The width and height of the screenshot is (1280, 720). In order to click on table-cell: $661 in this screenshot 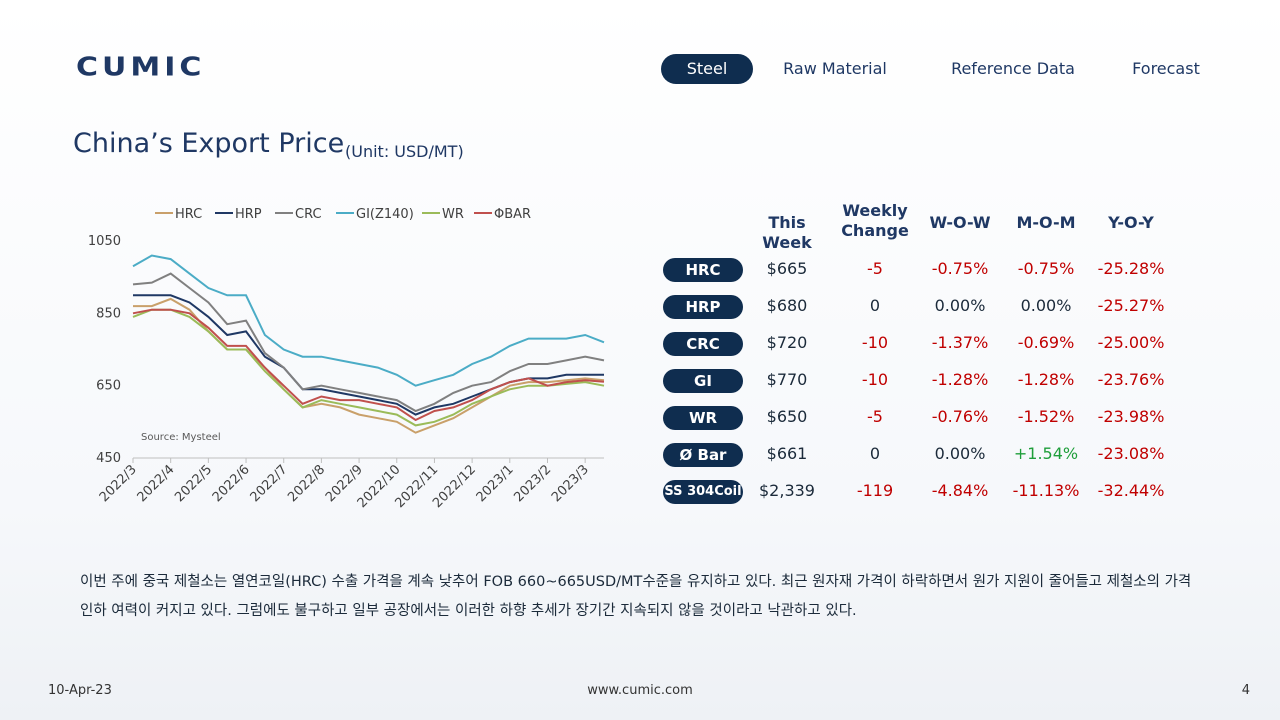, I will do `click(787, 453)`.